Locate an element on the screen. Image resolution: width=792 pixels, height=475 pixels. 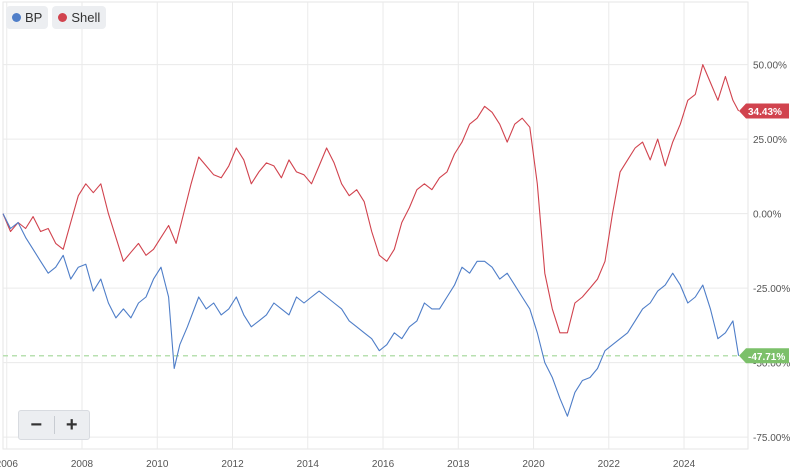
zoom-out-button: − is located at coordinates (36, 424).